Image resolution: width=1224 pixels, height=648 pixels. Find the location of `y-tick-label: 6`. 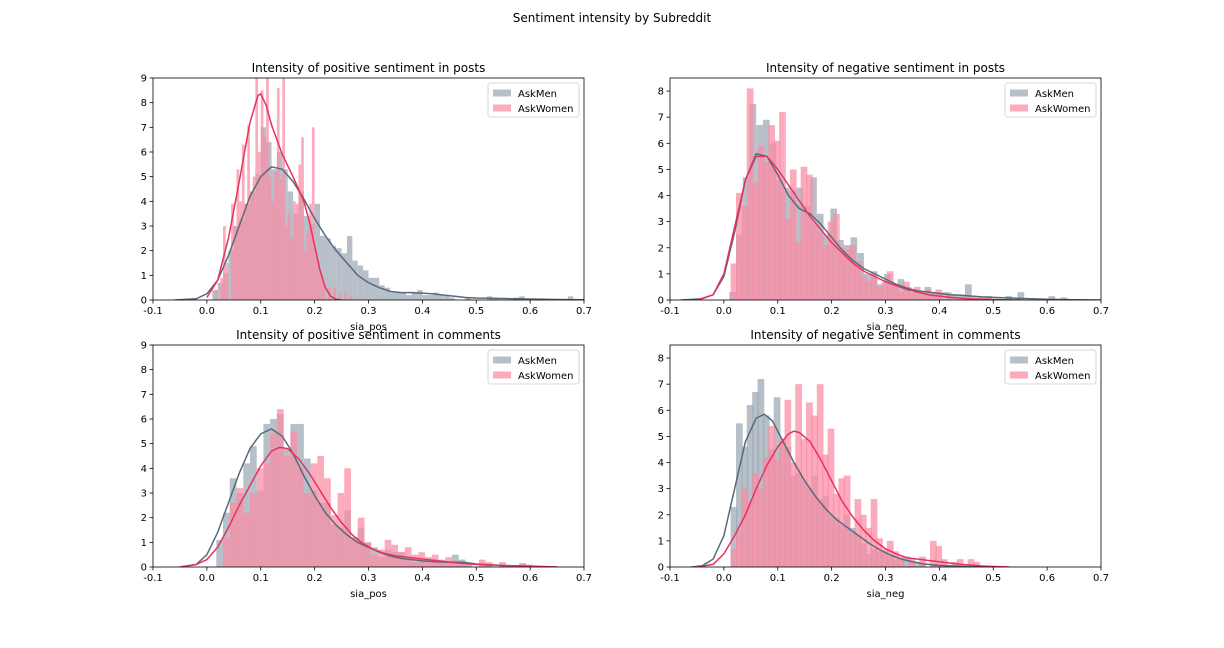

y-tick-label: 6 is located at coordinates (661, 144).